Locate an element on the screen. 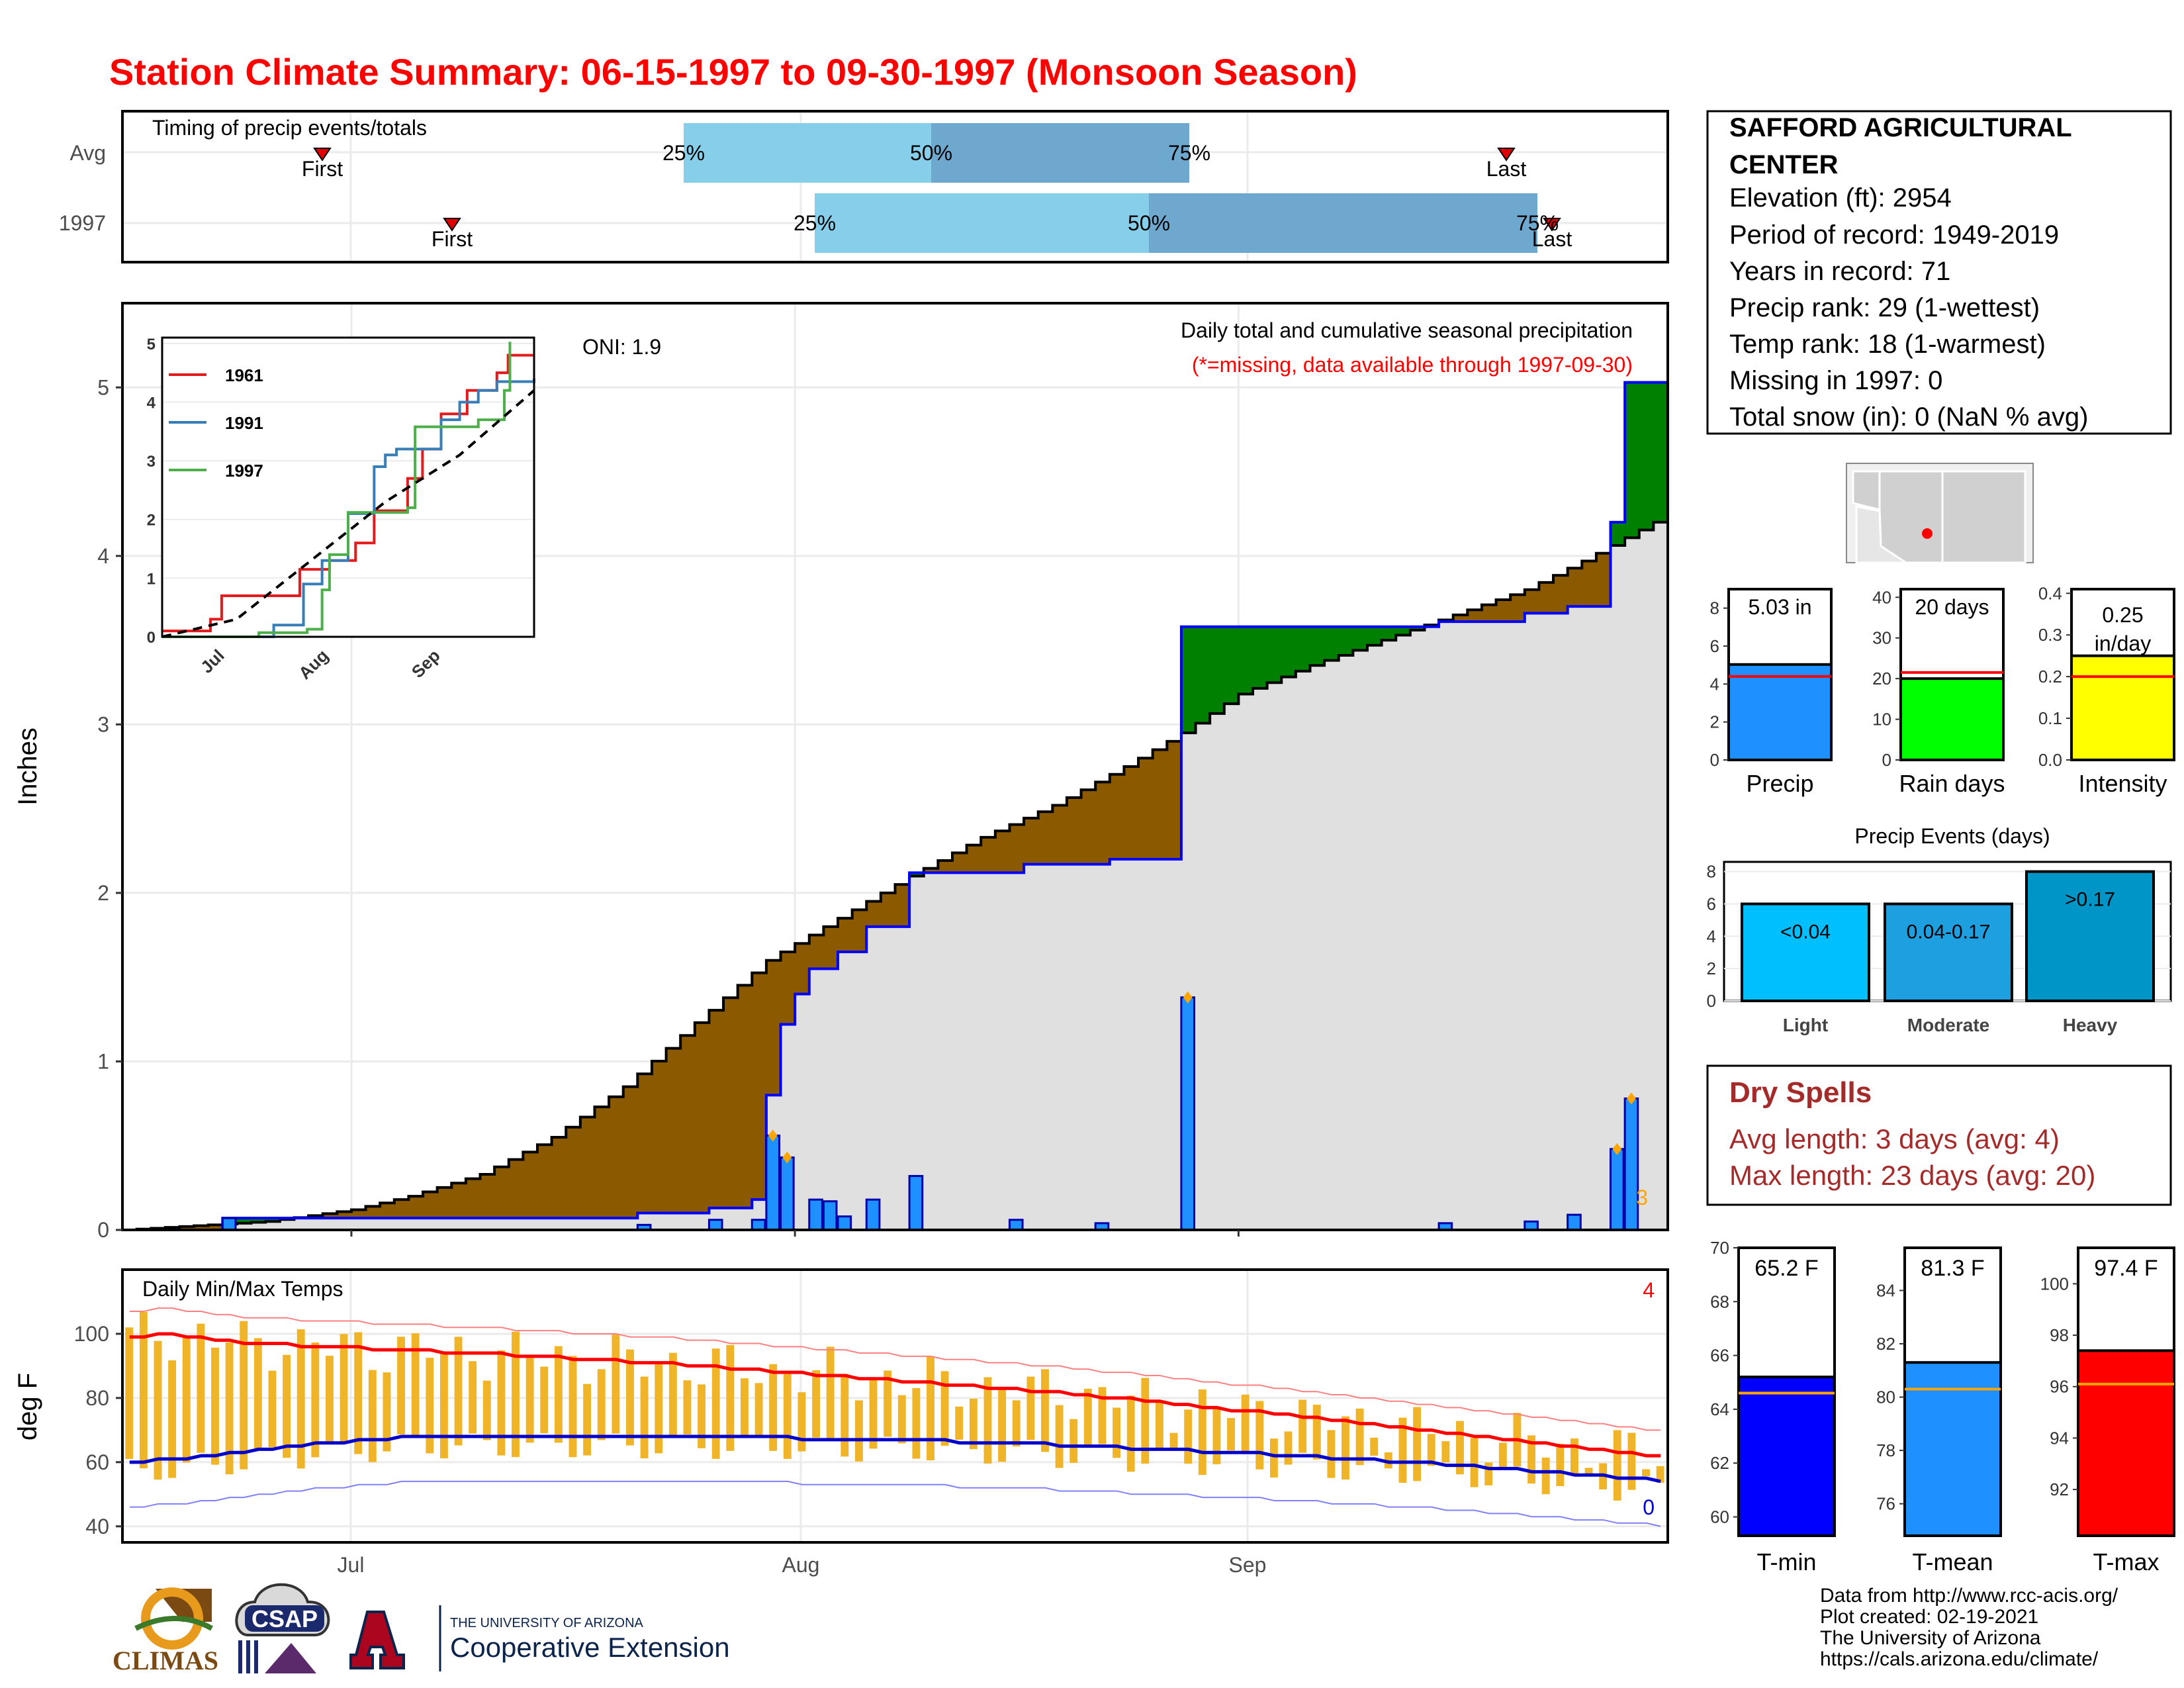  precip-ytick-label: 4 is located at coordinates (103, 556).